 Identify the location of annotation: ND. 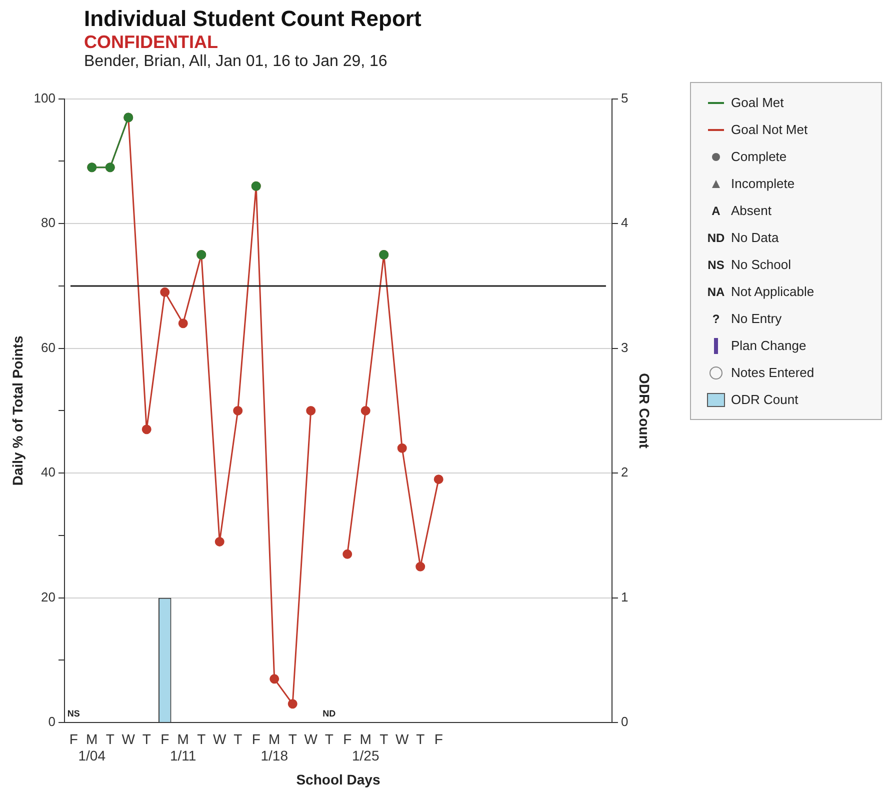
(329, 713).